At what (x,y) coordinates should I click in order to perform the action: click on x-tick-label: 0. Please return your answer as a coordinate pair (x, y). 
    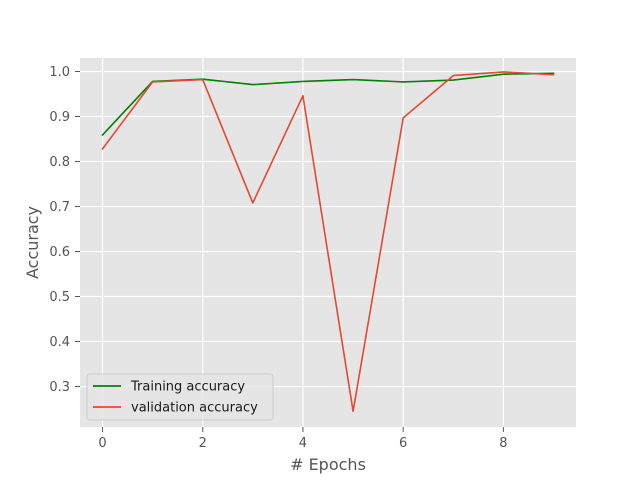
    Looking at the image, I should click on (102, 443).